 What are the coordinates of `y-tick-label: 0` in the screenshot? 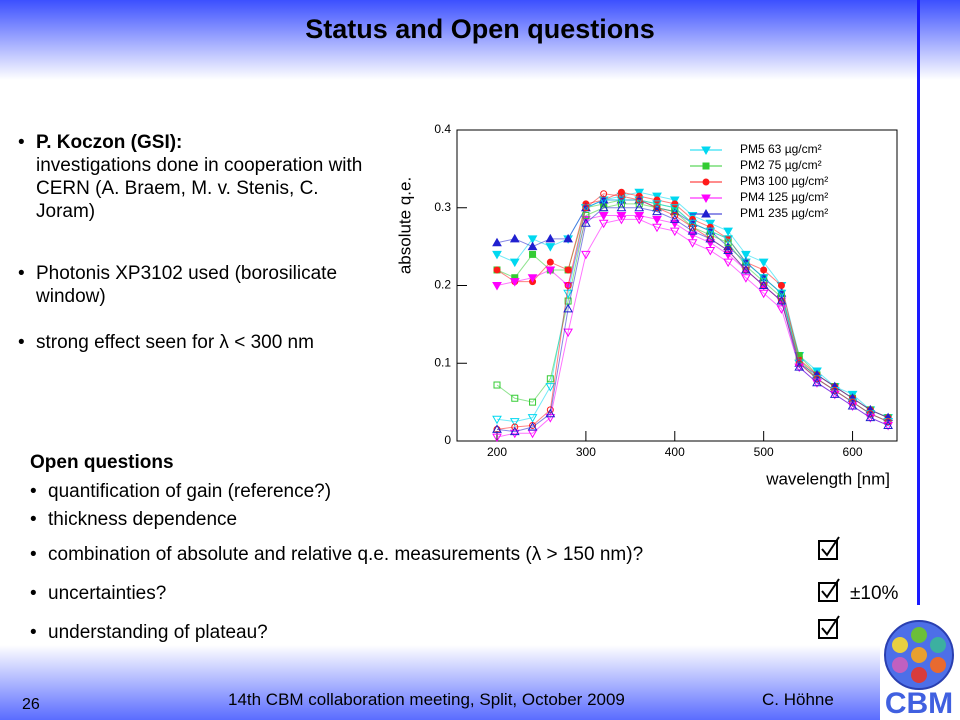 It's located at (447, 440).